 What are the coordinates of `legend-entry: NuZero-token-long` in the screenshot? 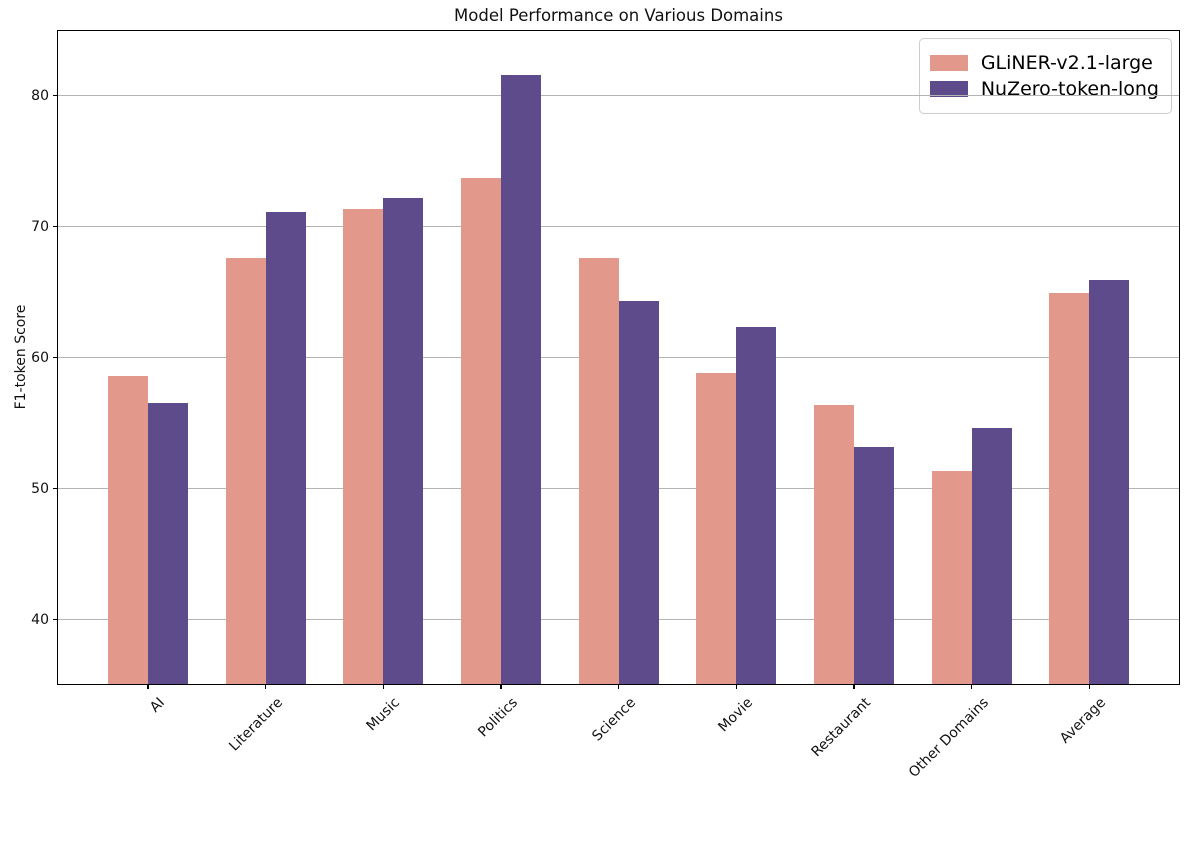 It's located at (1044, 89).